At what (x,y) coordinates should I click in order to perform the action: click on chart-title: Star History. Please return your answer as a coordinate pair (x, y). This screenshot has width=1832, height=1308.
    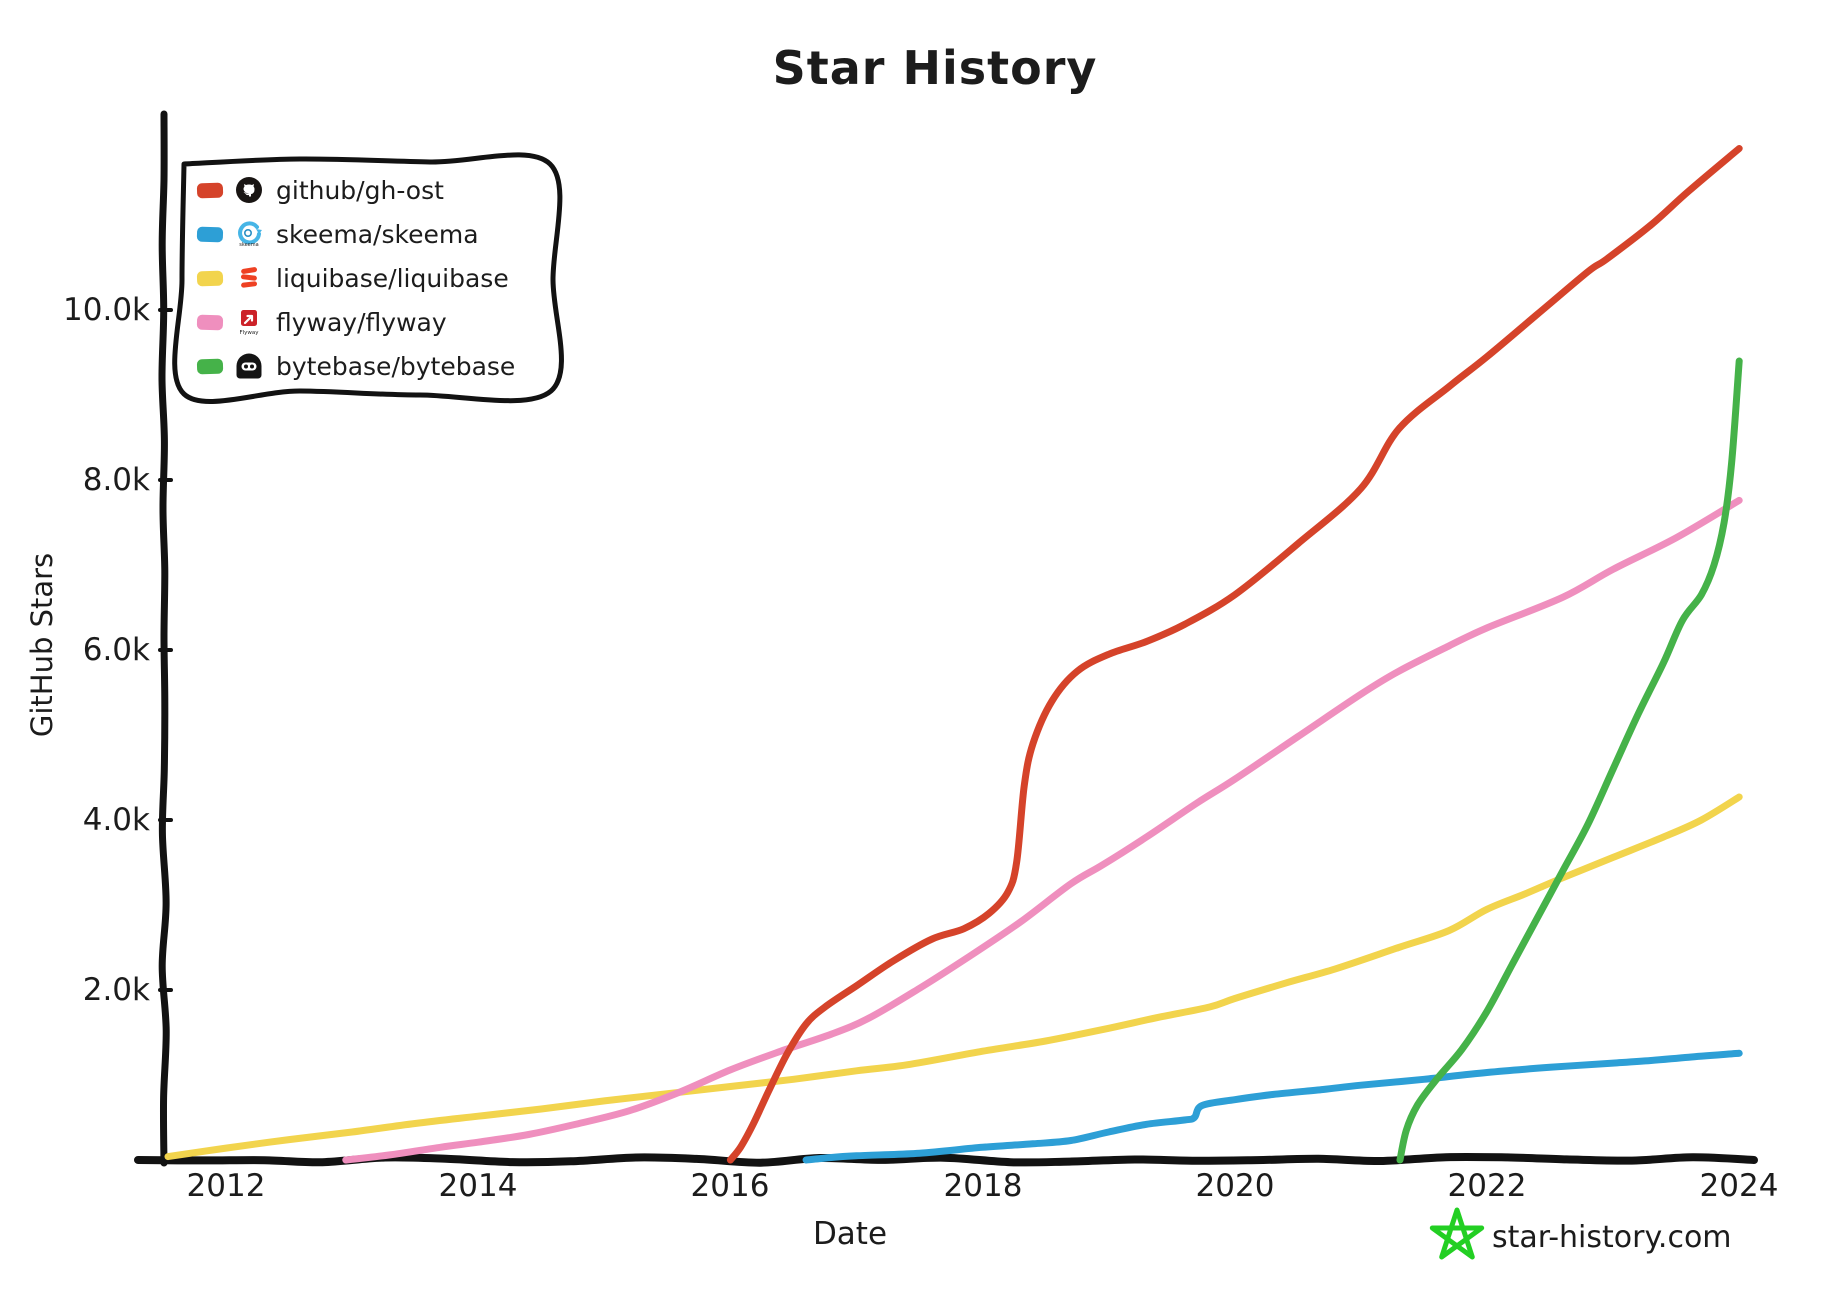
    Looking at the image, I should click on (935, 68).